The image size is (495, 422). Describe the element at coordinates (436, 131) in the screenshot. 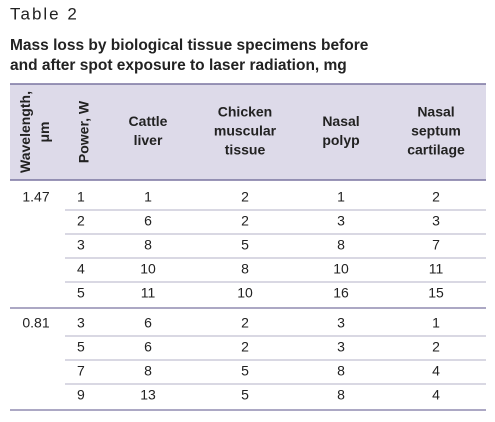

I see `column-header: septum` at that location.